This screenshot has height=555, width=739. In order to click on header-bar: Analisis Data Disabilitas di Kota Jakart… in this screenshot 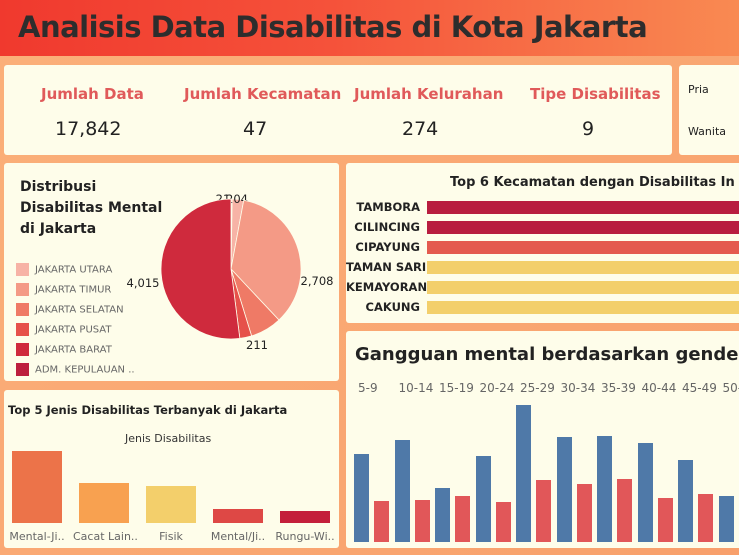, I will do `click(369, 28)`.